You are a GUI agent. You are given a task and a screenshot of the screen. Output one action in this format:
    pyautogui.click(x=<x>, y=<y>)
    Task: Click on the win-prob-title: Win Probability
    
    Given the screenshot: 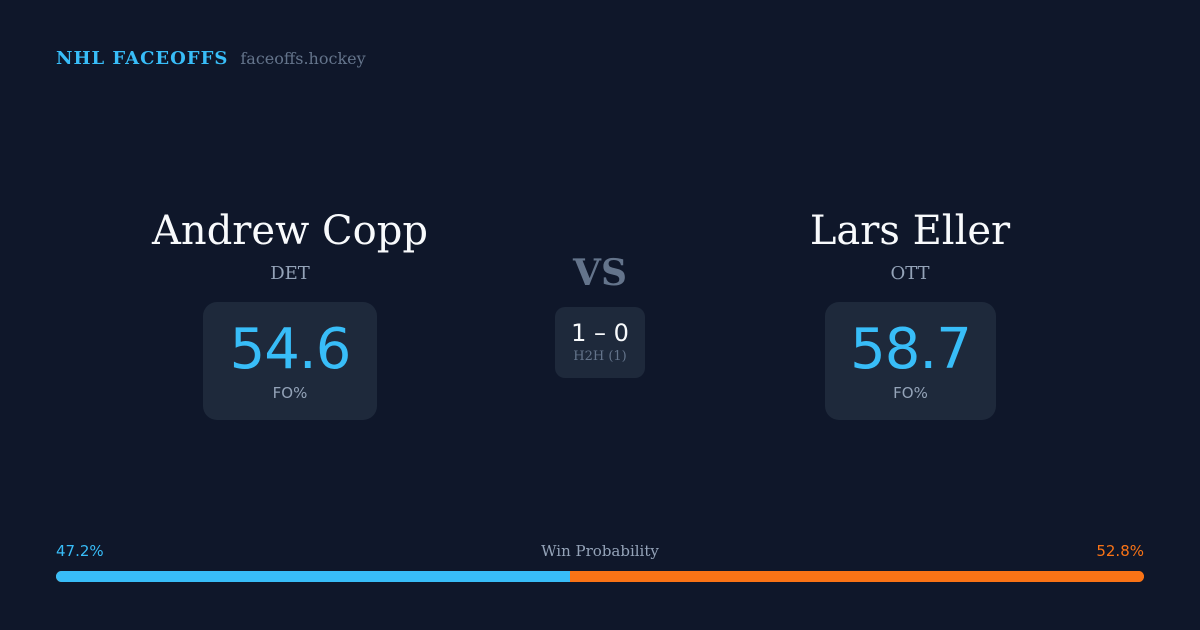 What is the action you would take?
    pyautogui.click(x=600, y=551)
    